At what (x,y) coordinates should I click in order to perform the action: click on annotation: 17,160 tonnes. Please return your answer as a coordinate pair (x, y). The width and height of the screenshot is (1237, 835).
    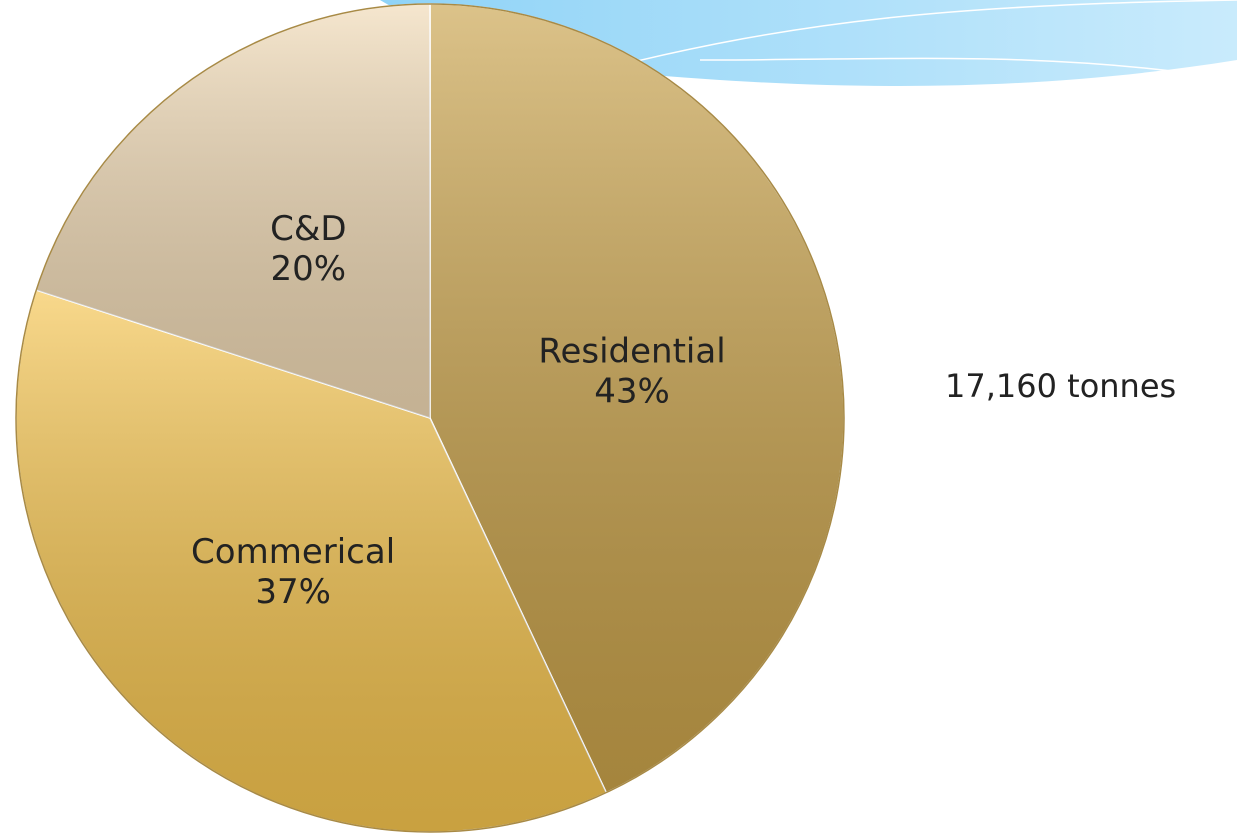
    Looking at the image, I should click on (1060, 386).